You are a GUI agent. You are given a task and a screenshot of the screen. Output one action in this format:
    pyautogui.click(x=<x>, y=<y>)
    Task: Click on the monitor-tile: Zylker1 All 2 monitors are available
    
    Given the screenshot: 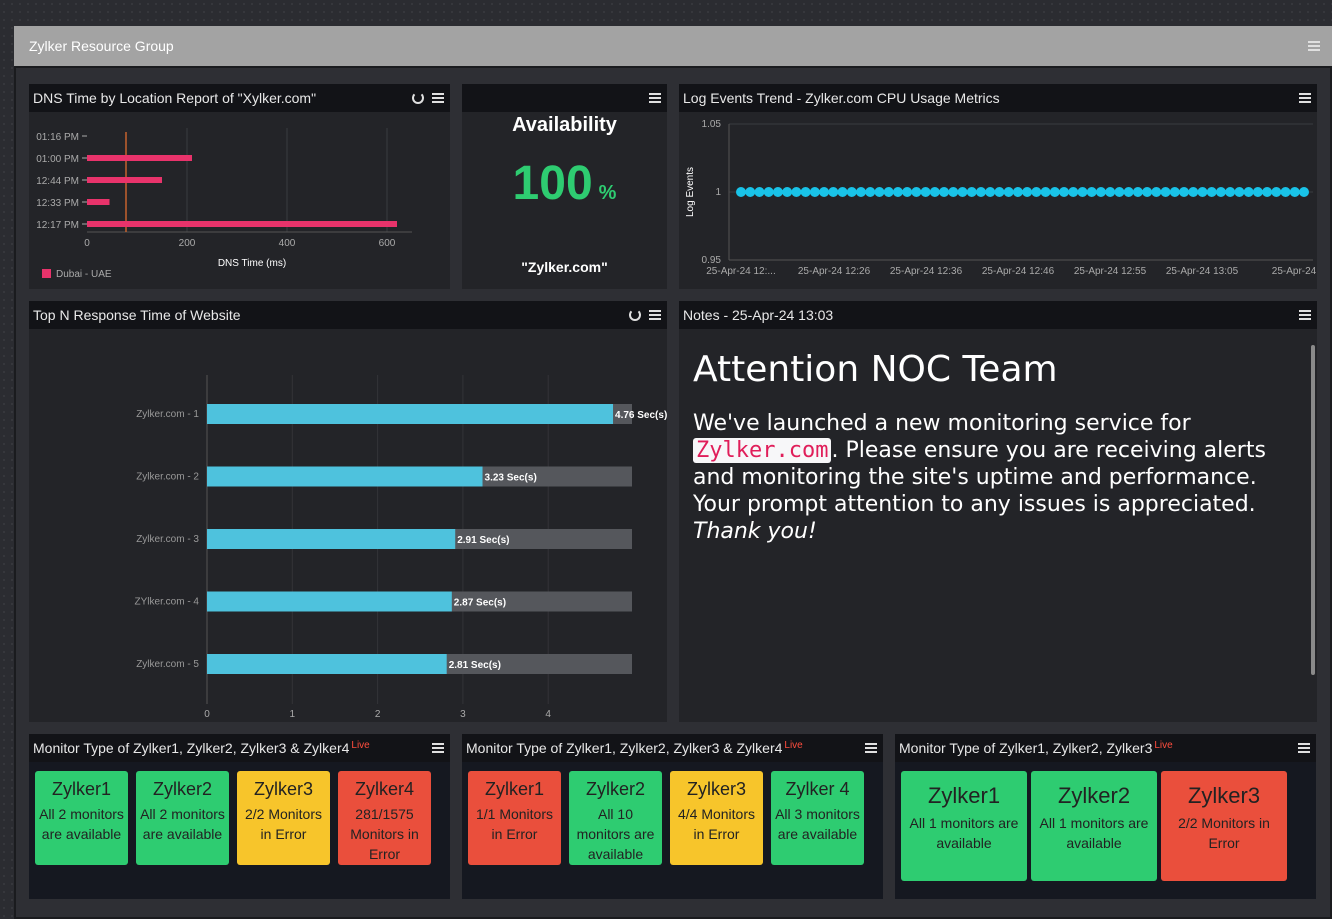 What is the action you would take?
    pyautogui.click(x=81, y=818)
    